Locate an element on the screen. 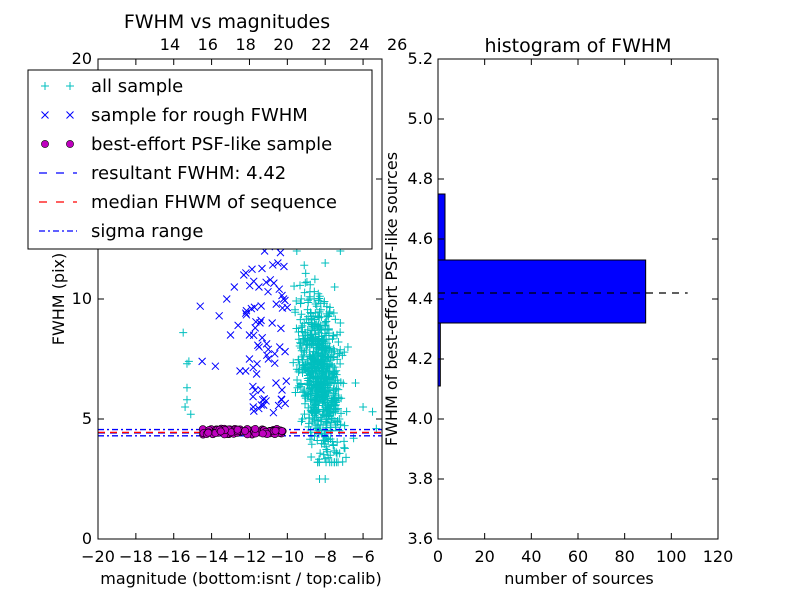 The width and height of the screenshot is (800, 600). y-tick-label: 5.2 is located at coordinates (420, 58).